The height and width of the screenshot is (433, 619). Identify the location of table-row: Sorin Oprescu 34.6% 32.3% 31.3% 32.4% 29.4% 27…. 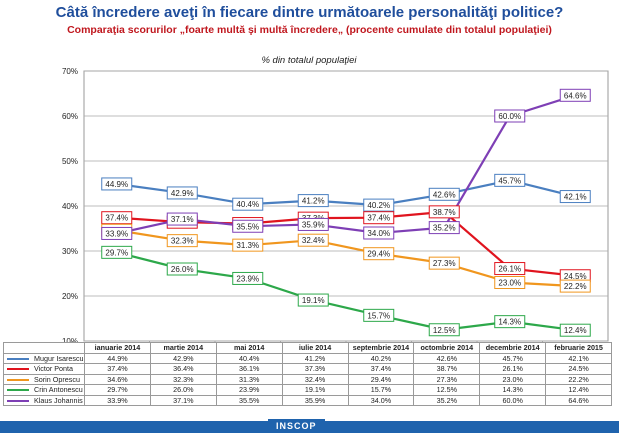
(307, 379).